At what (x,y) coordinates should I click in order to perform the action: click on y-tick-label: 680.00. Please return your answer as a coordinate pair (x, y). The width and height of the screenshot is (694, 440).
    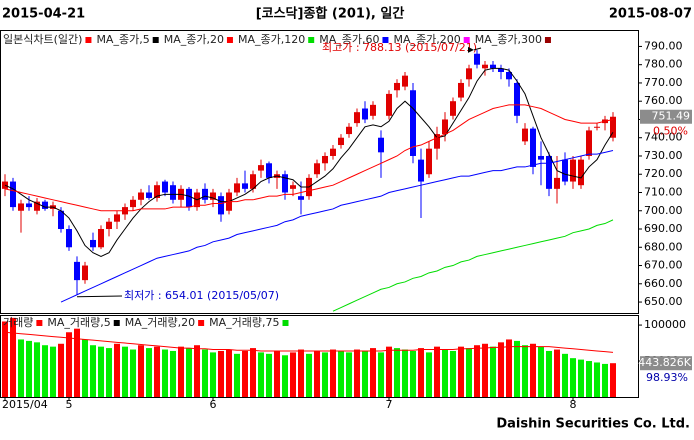
    Looking at the image, I should click on (663, 246).